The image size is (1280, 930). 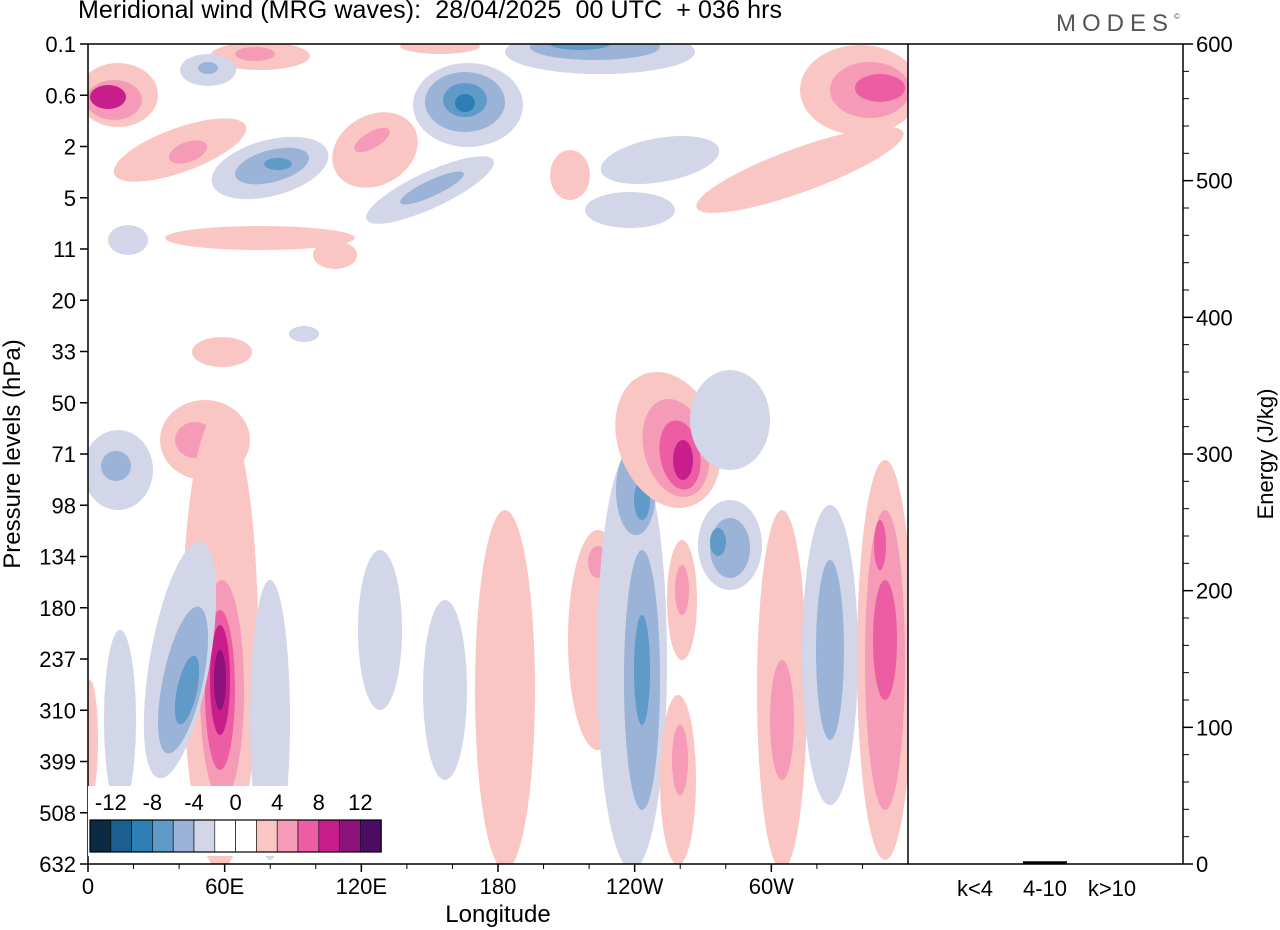 I want to click on x-tick-label: 0, so click(x=88, y=886).